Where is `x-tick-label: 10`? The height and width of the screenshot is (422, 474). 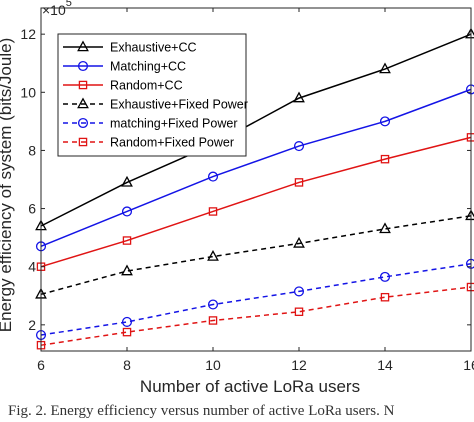
x-tick-label: 10 is located at coordinates (213, 365).